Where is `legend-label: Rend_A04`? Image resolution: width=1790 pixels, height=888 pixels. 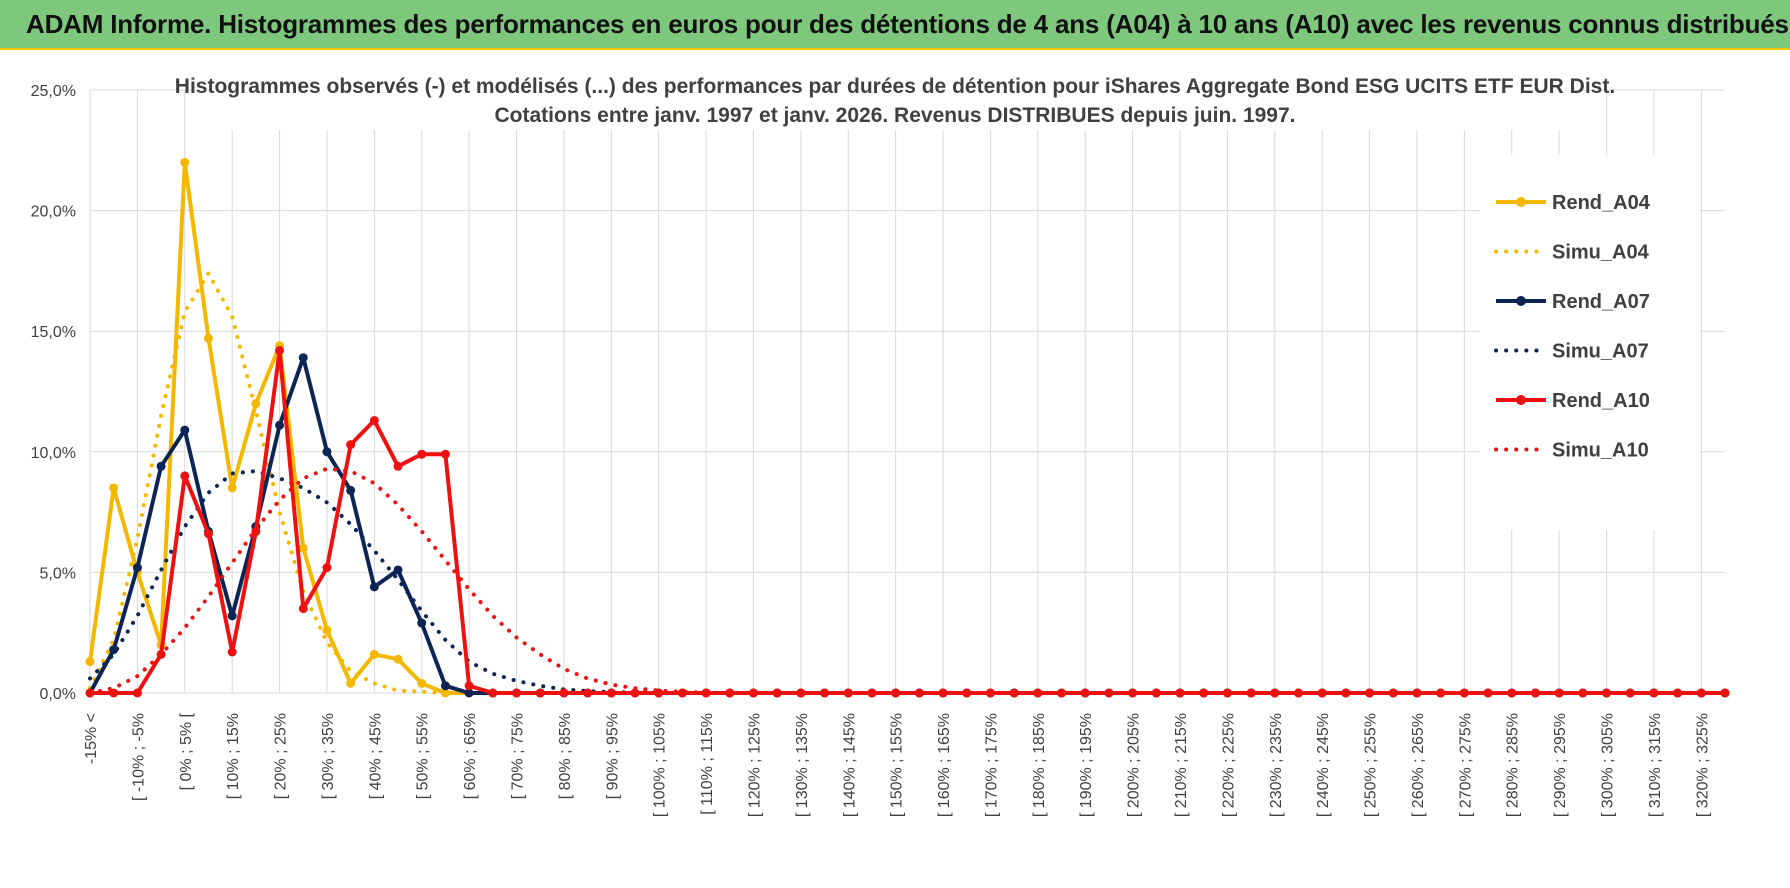
legend-label: Rend_A04 is located at coordinates (1601, 203).